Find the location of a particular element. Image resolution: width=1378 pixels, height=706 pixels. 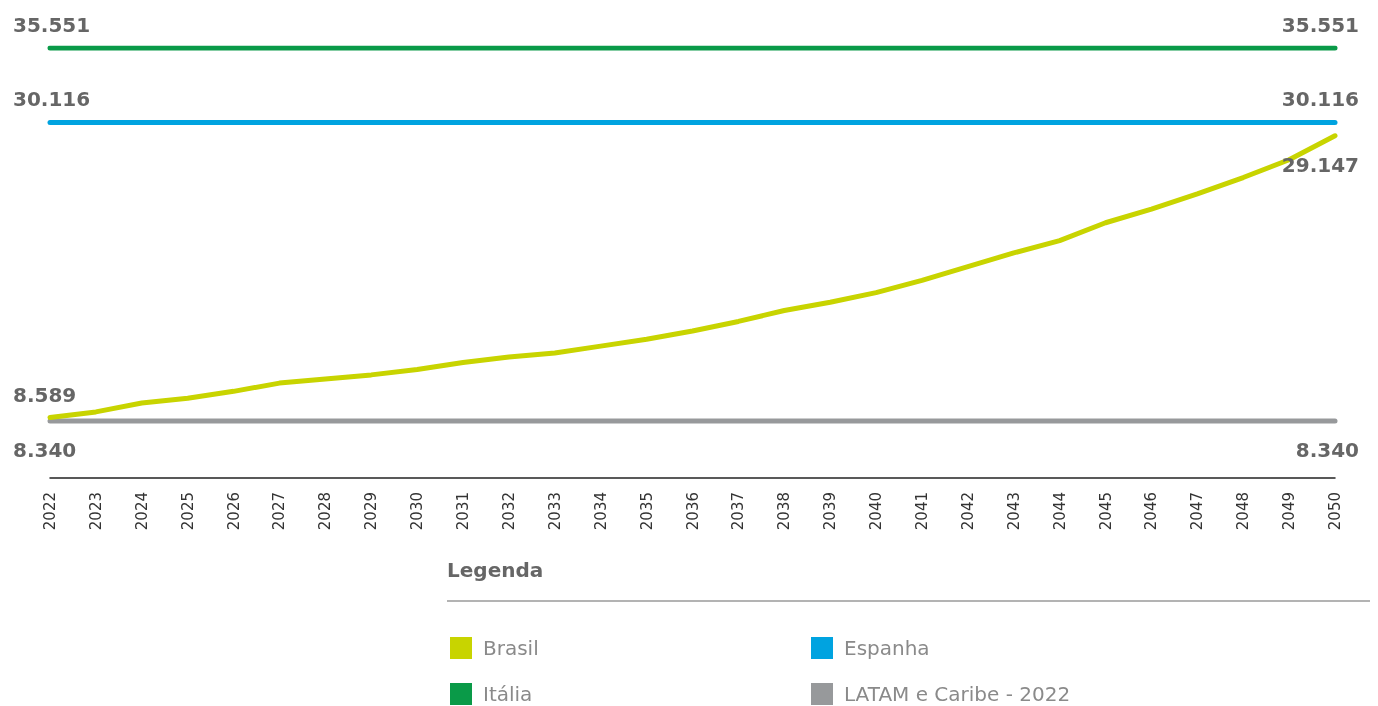

x-tick-label: 2044 is located at coordinates (1059, 511).